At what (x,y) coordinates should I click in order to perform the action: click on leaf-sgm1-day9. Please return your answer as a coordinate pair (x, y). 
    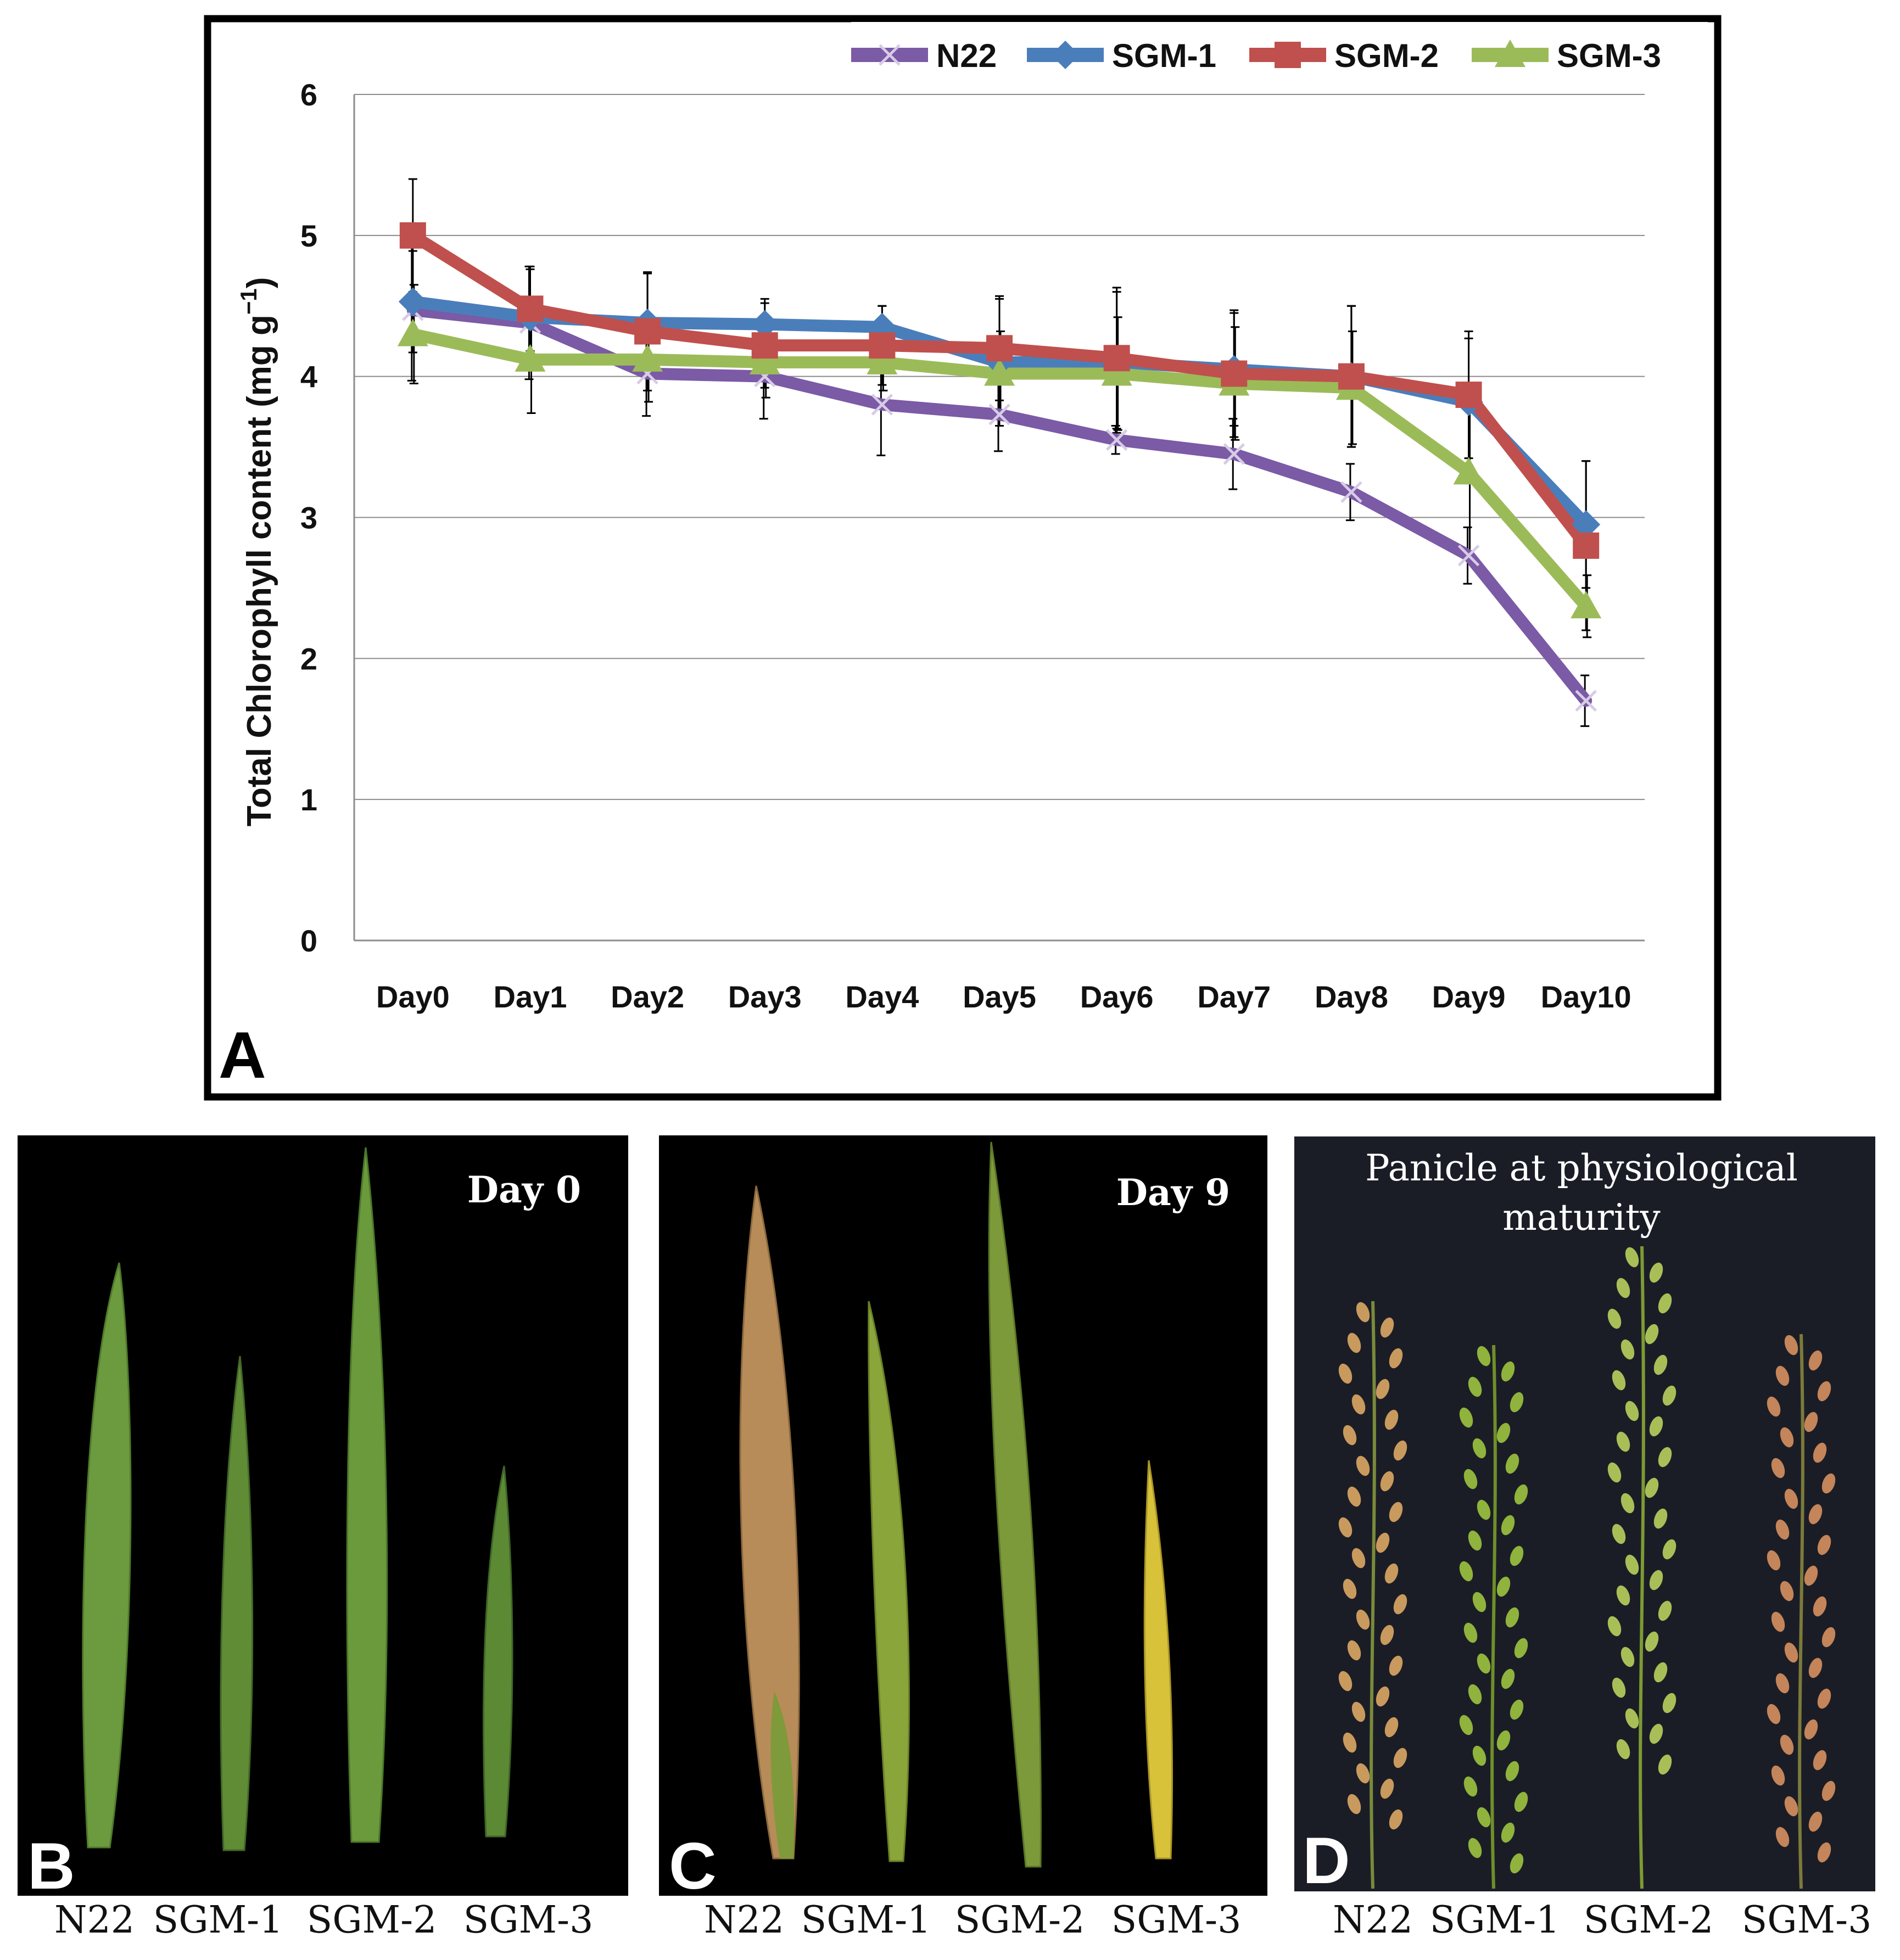
    Looking at the image, I should click on (889, 1582).